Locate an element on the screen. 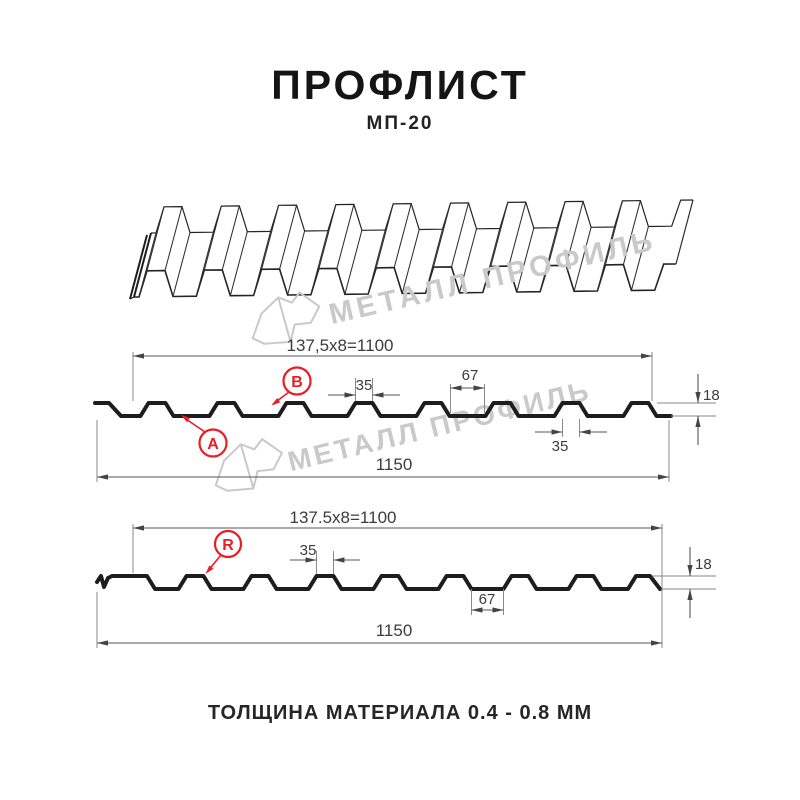  profile-diagram-2: 137.5x8=1100 35 67 is located at coordinates (405, 578).